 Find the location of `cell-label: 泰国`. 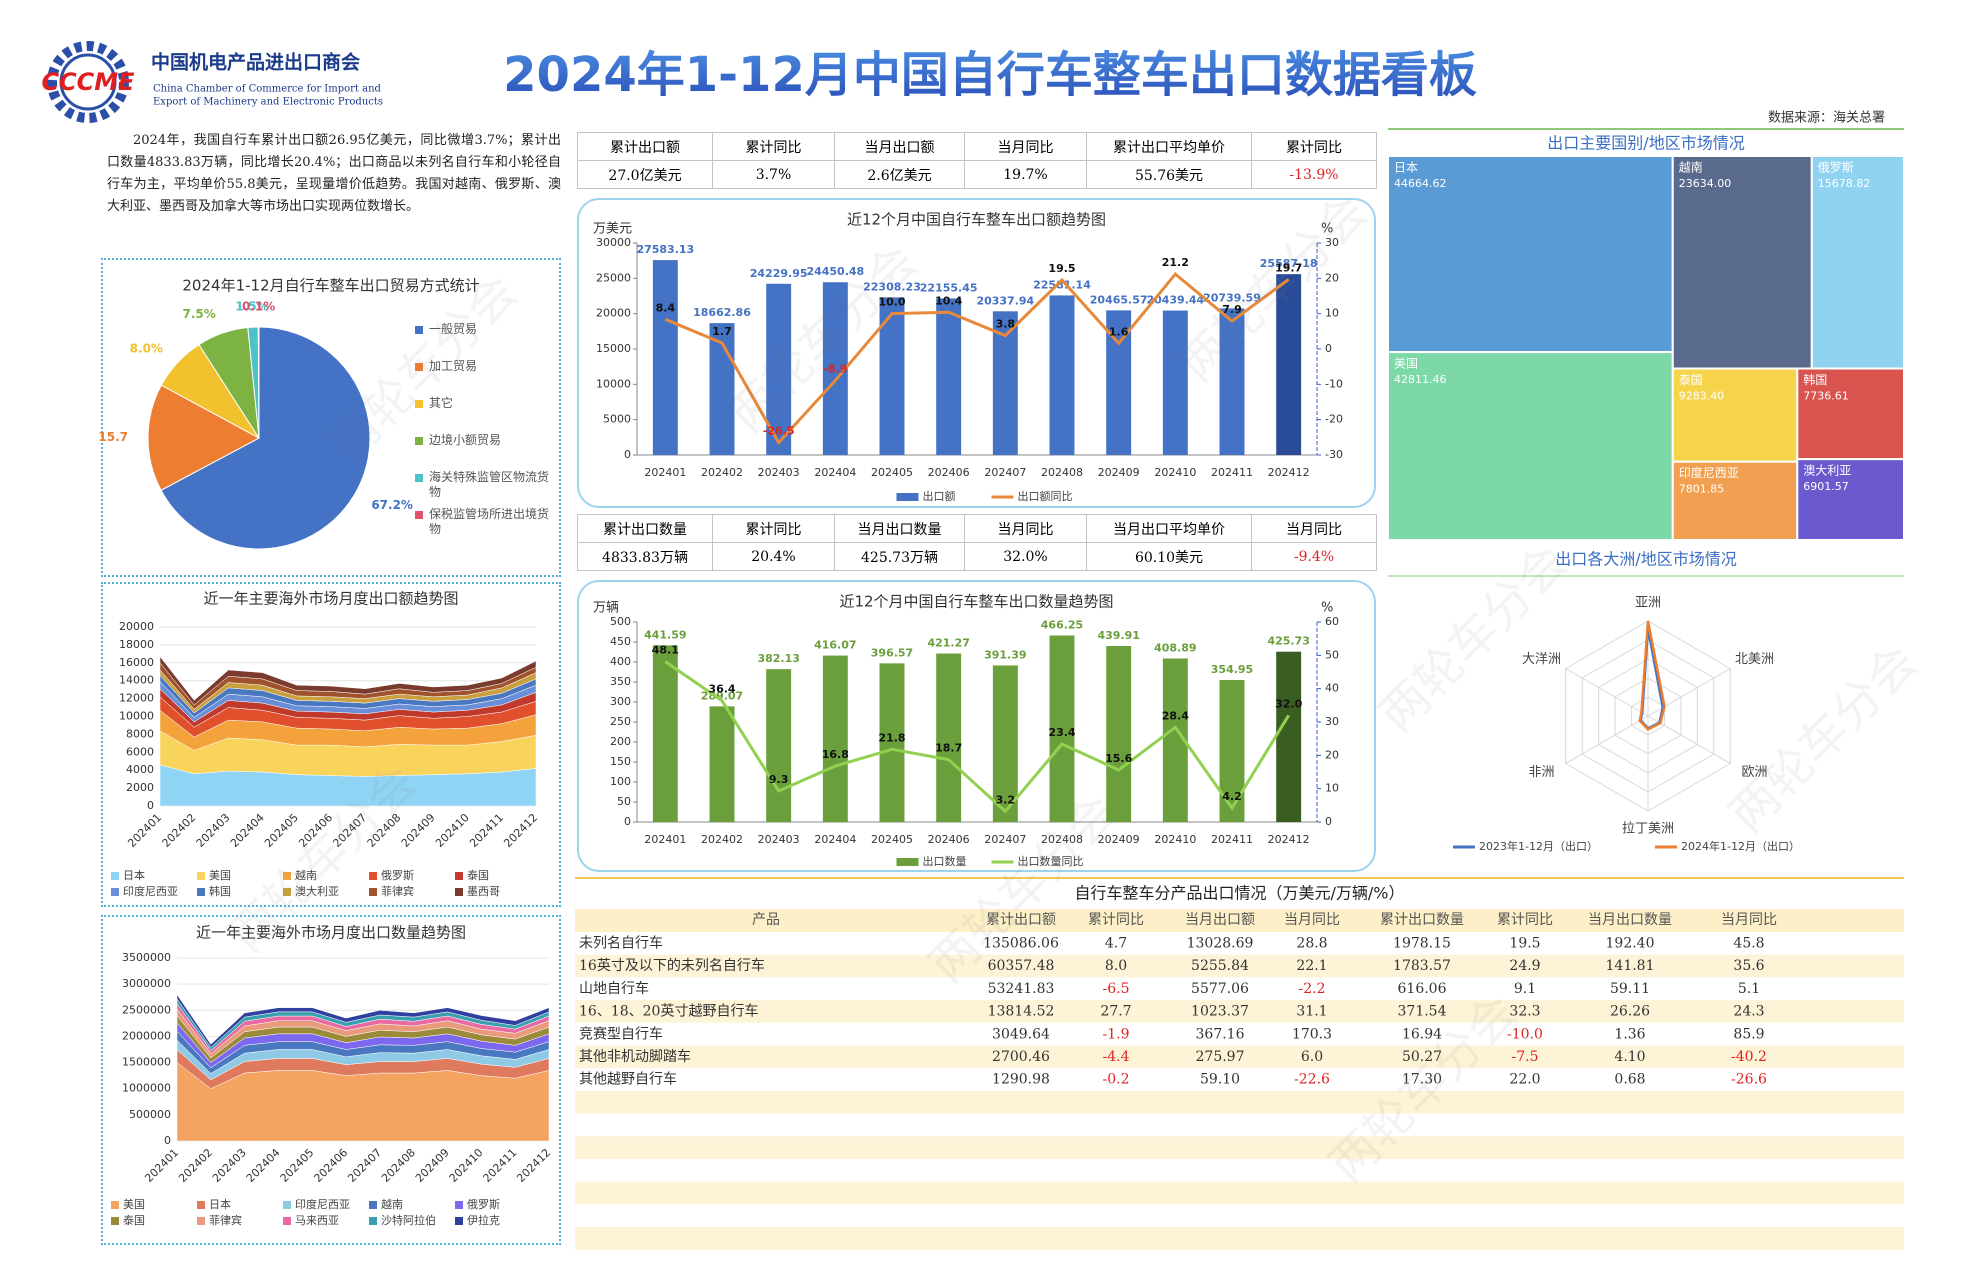

cell-label: 泰国 is located at coordinates (1691, 380).